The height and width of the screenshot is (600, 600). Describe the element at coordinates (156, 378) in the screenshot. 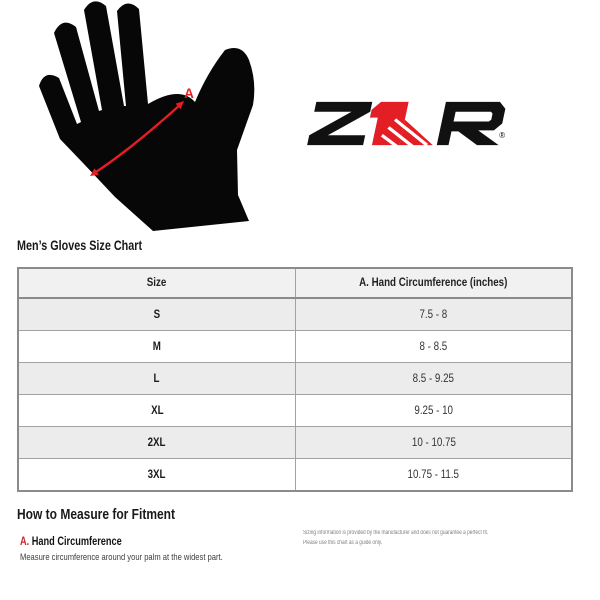

I see `size-cell: L` at that location.